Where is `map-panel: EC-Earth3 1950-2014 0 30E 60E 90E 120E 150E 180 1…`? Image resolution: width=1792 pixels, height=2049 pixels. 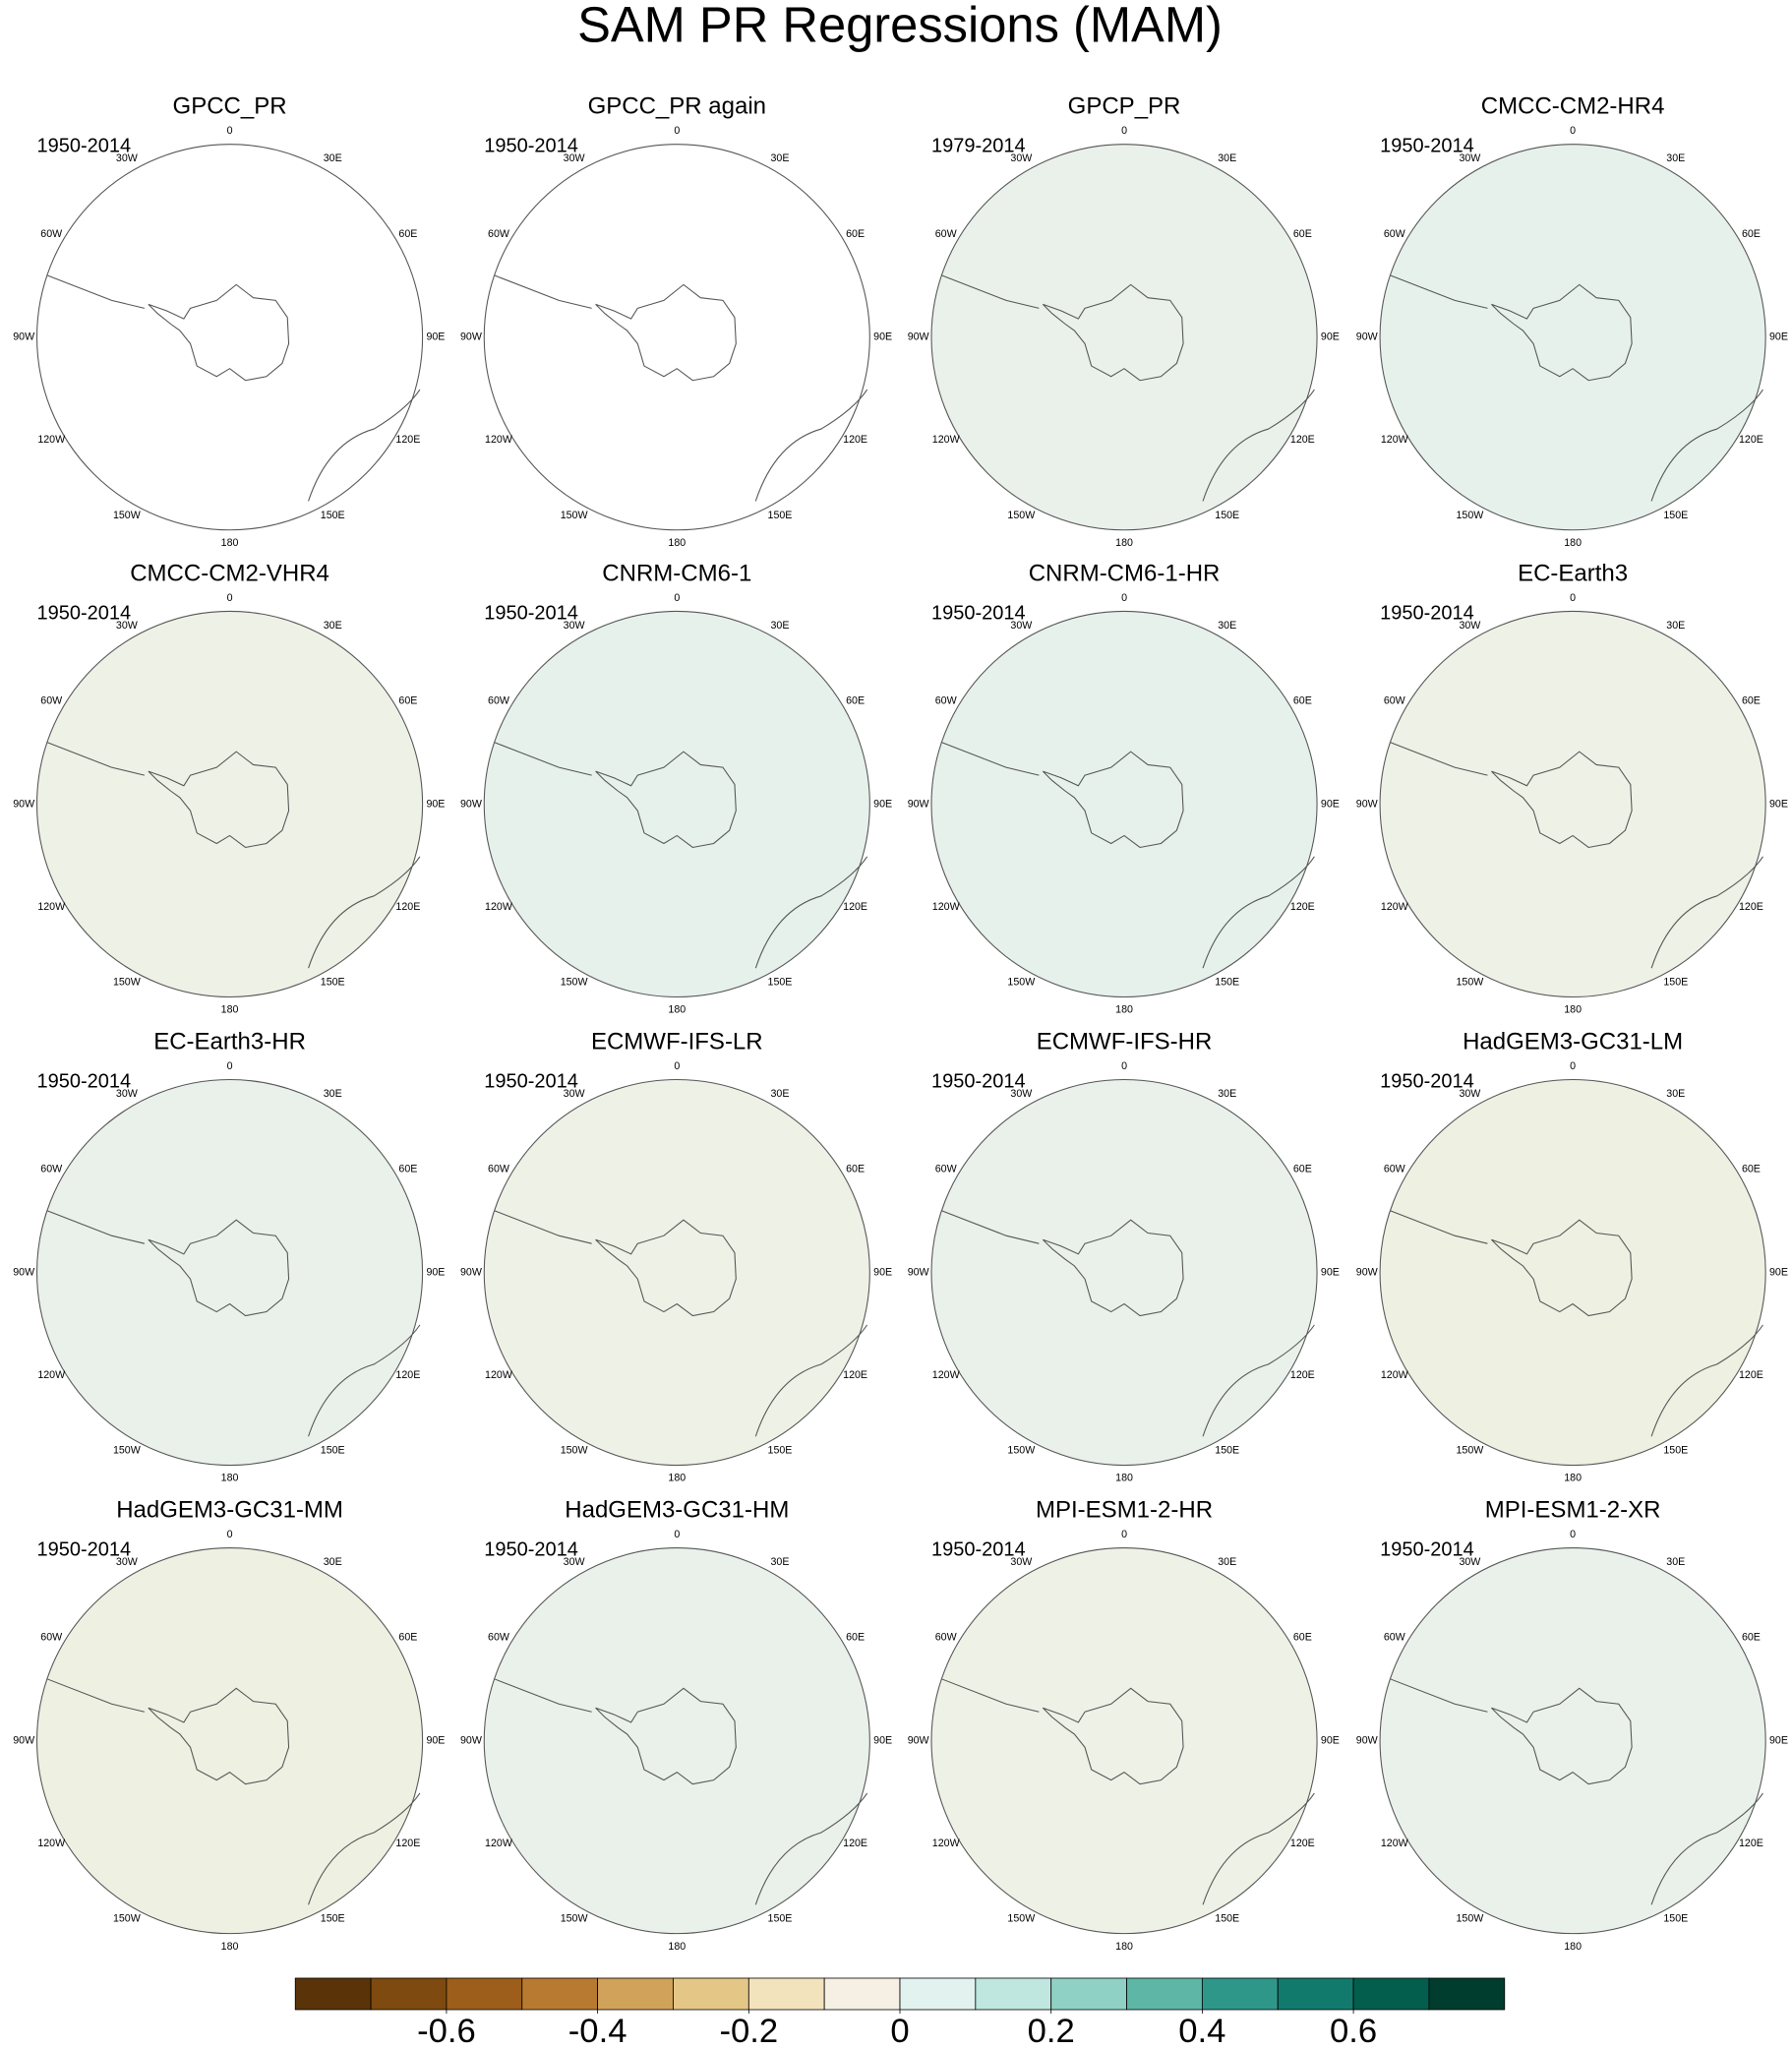 map-panel: EC-Earth3 1950-2014 0 30E 60E 90E 120E 150E 180 1… is located at coordinates (1572, 787).